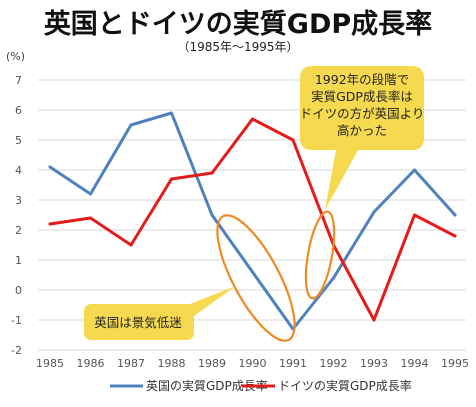 The height and width of the screenshot is (407, 476). What do you see at coordinates (16, 56) in the screenshot?
I see `y-axis-unit: (%)` at bounding box center [16, 56].